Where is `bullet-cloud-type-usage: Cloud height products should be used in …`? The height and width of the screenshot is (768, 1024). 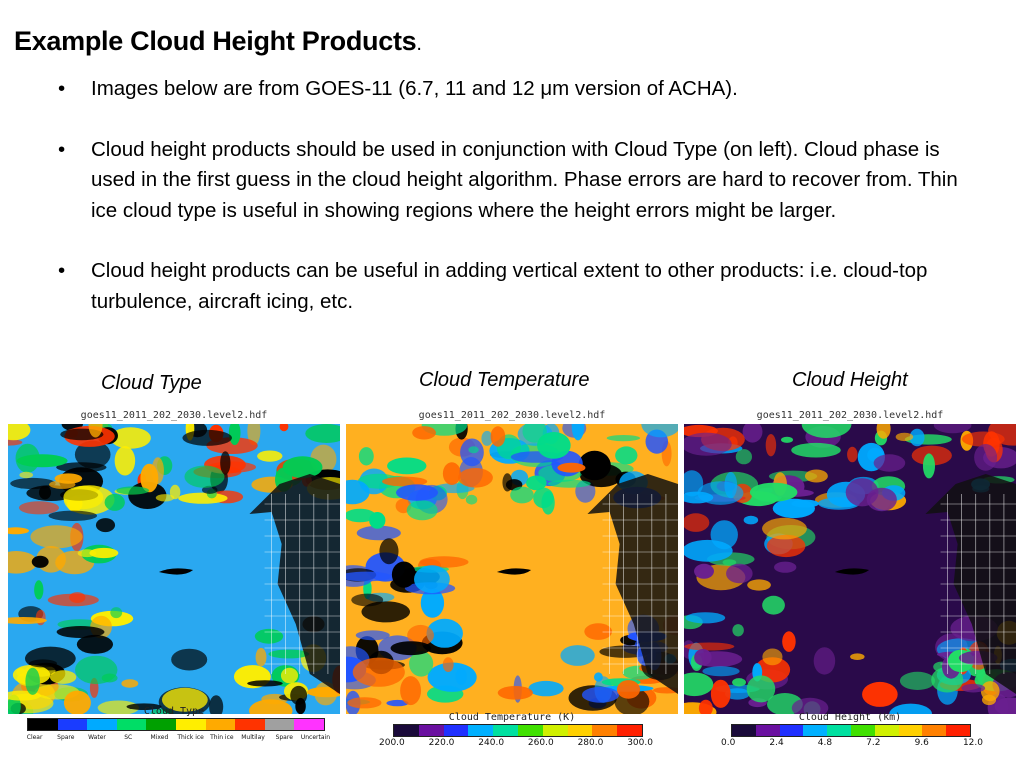
bullet-cloud-type-usage: Cloud height products should be used in … is located at coordinates (523, 181).